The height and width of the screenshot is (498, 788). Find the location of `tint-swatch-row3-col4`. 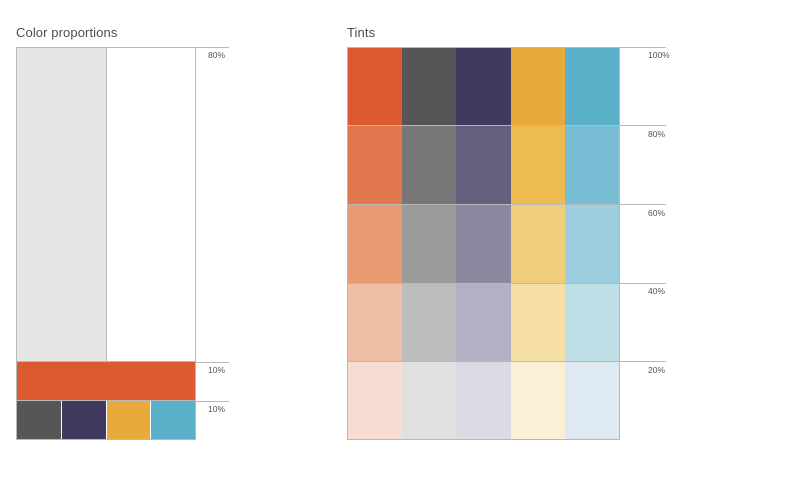

tint-swatch-row3-col4 is located at coordinates (537, 243).